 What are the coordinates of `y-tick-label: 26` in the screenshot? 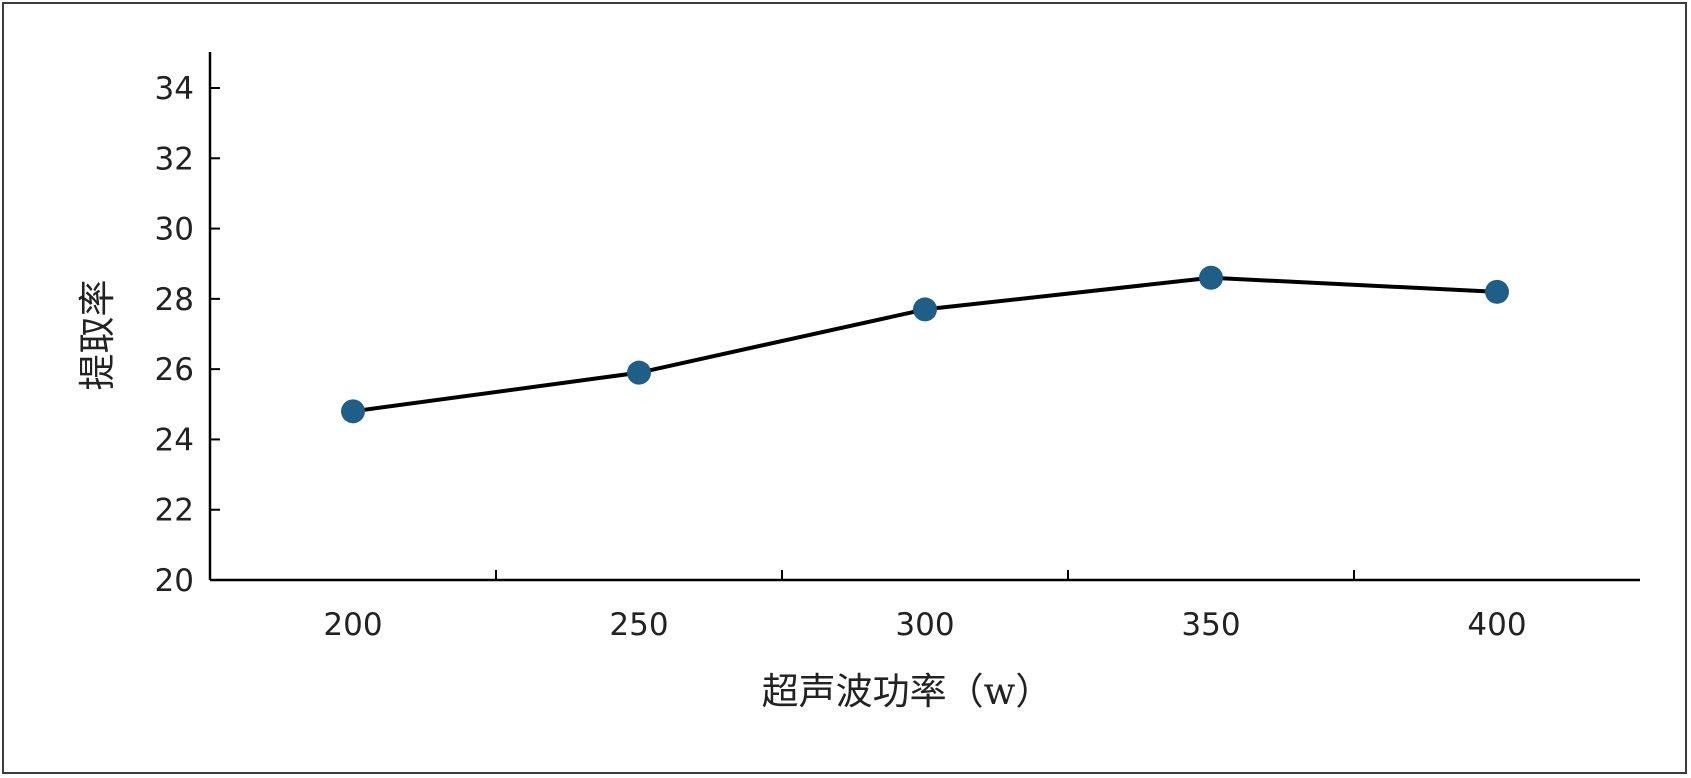 It's located at (174, 370).